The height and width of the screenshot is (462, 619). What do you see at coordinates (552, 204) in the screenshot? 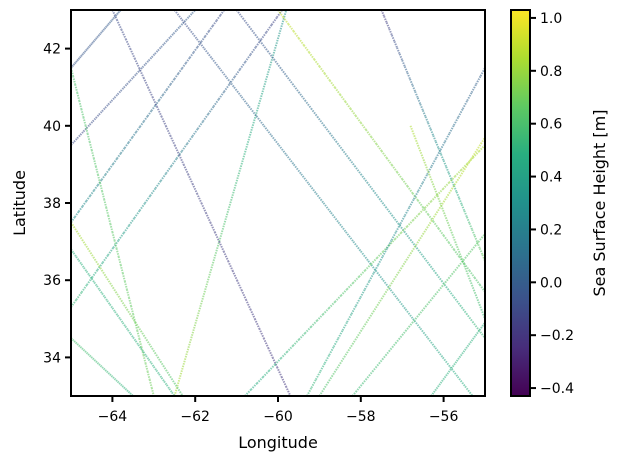
I see `colorbar-axis: −0.4 −0.2 0.0 0.2 0.4 0.6 0.8 1.0` at bounding box center [552, 204].